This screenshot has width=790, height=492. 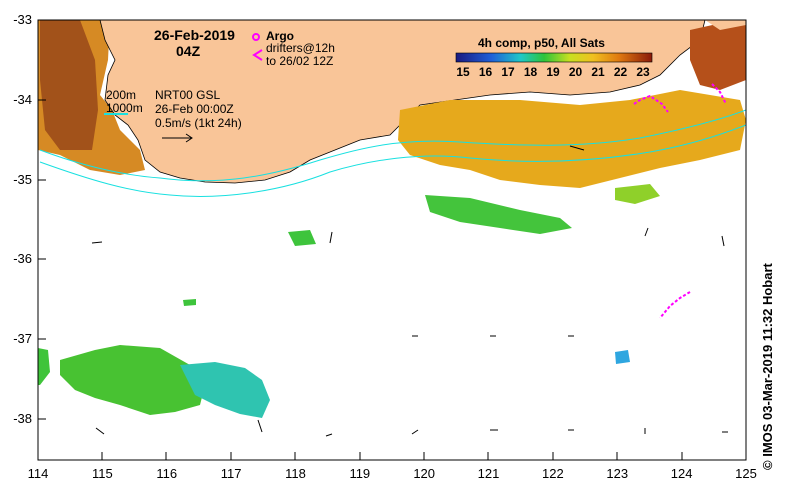 What do you see at coordinates (360, 473) in the screenshot?
I see `lon-tick-label: 119` at bounding box center [360, 473].